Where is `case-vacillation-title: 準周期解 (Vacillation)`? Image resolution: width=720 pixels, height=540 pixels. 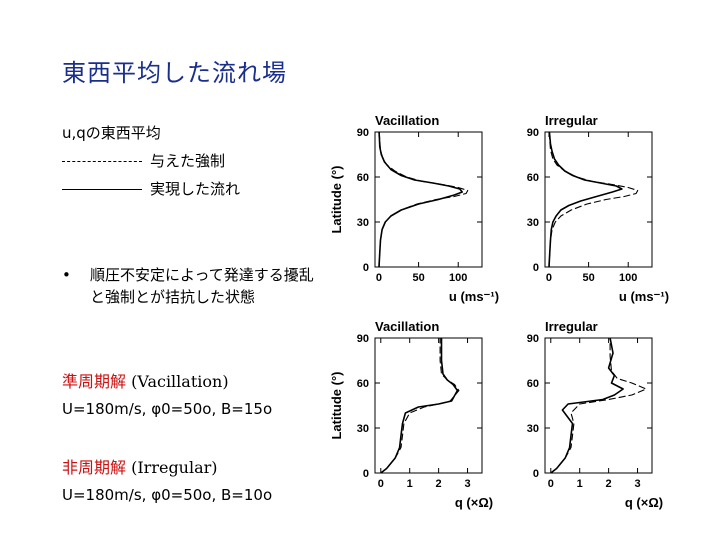 case-vacillation-title: 準周期解 (Vacillation) is located at coordinates (145, 380).